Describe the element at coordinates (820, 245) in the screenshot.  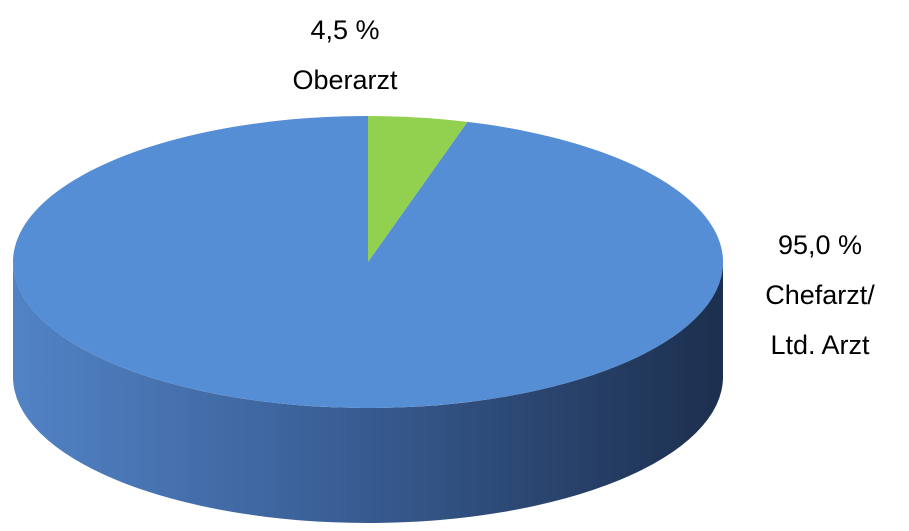
I see `value-label: 95,0 %` at that location.